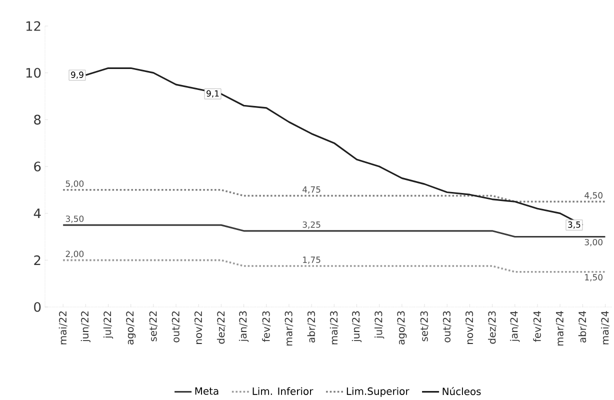  I want to click on legend-label: Lim. Inferior, so click(283, 391).